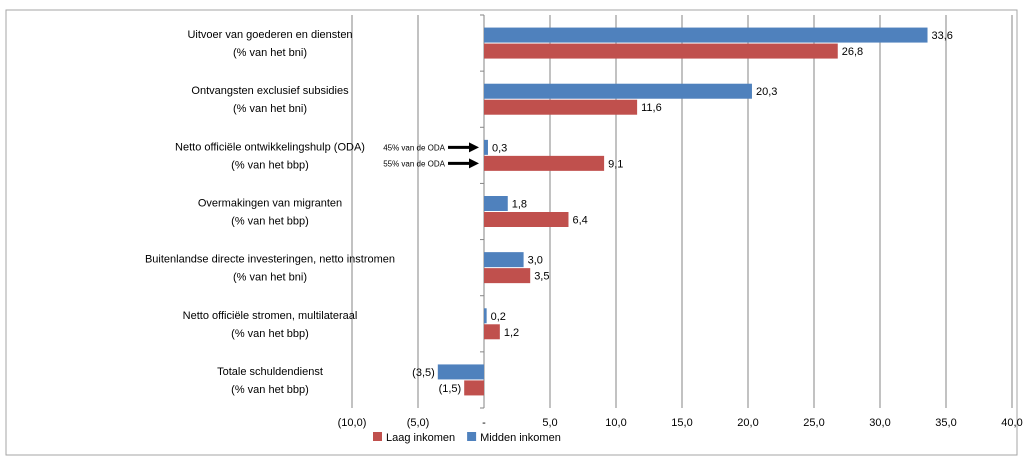 Image resolution: width=1024 pixels, height=463 pixels. Describe the element at coordinates (420, 438) in the screenshot. I see `legend-label-laag: Laag inkomen` at that location.